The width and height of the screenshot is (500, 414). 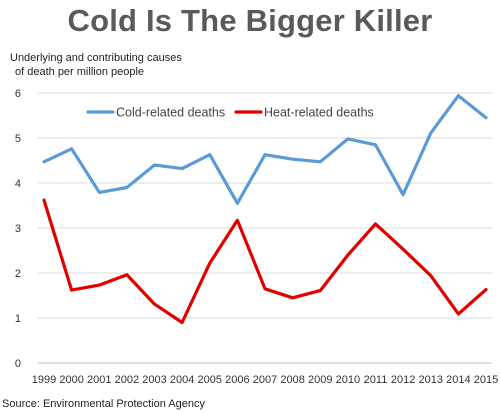 I want to click on x-tick-label: 2009, so click(x=320, y=380).